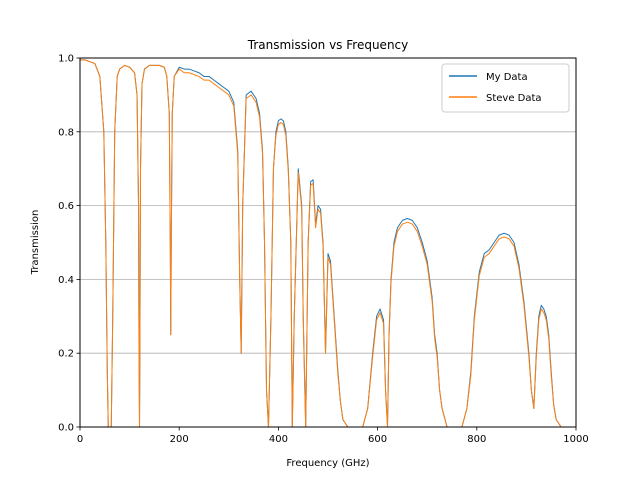 This screenshot has height=480, width=640. I want to click on y-axis: 0.0 0.2 0.4 0.6 0.8 1.0, so click(69, 244).